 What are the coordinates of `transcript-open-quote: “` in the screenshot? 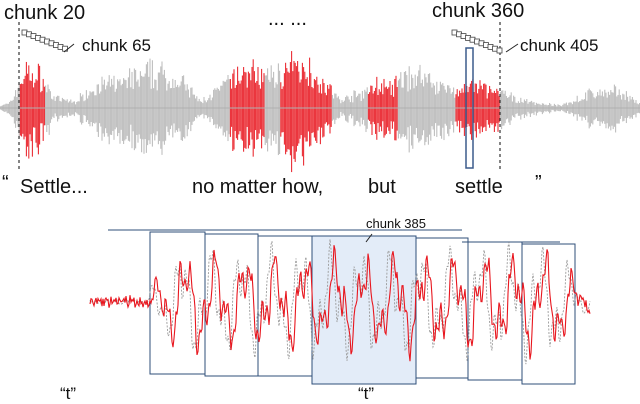 It's located at (5, 183).